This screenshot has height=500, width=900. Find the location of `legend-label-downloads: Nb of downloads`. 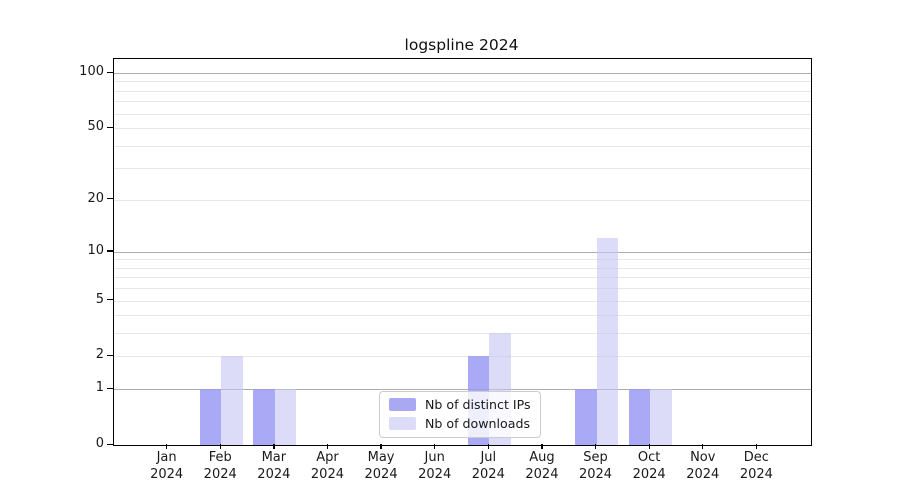

legend-label-downloads: Nb of downloads is located at coordinates (478, 423).